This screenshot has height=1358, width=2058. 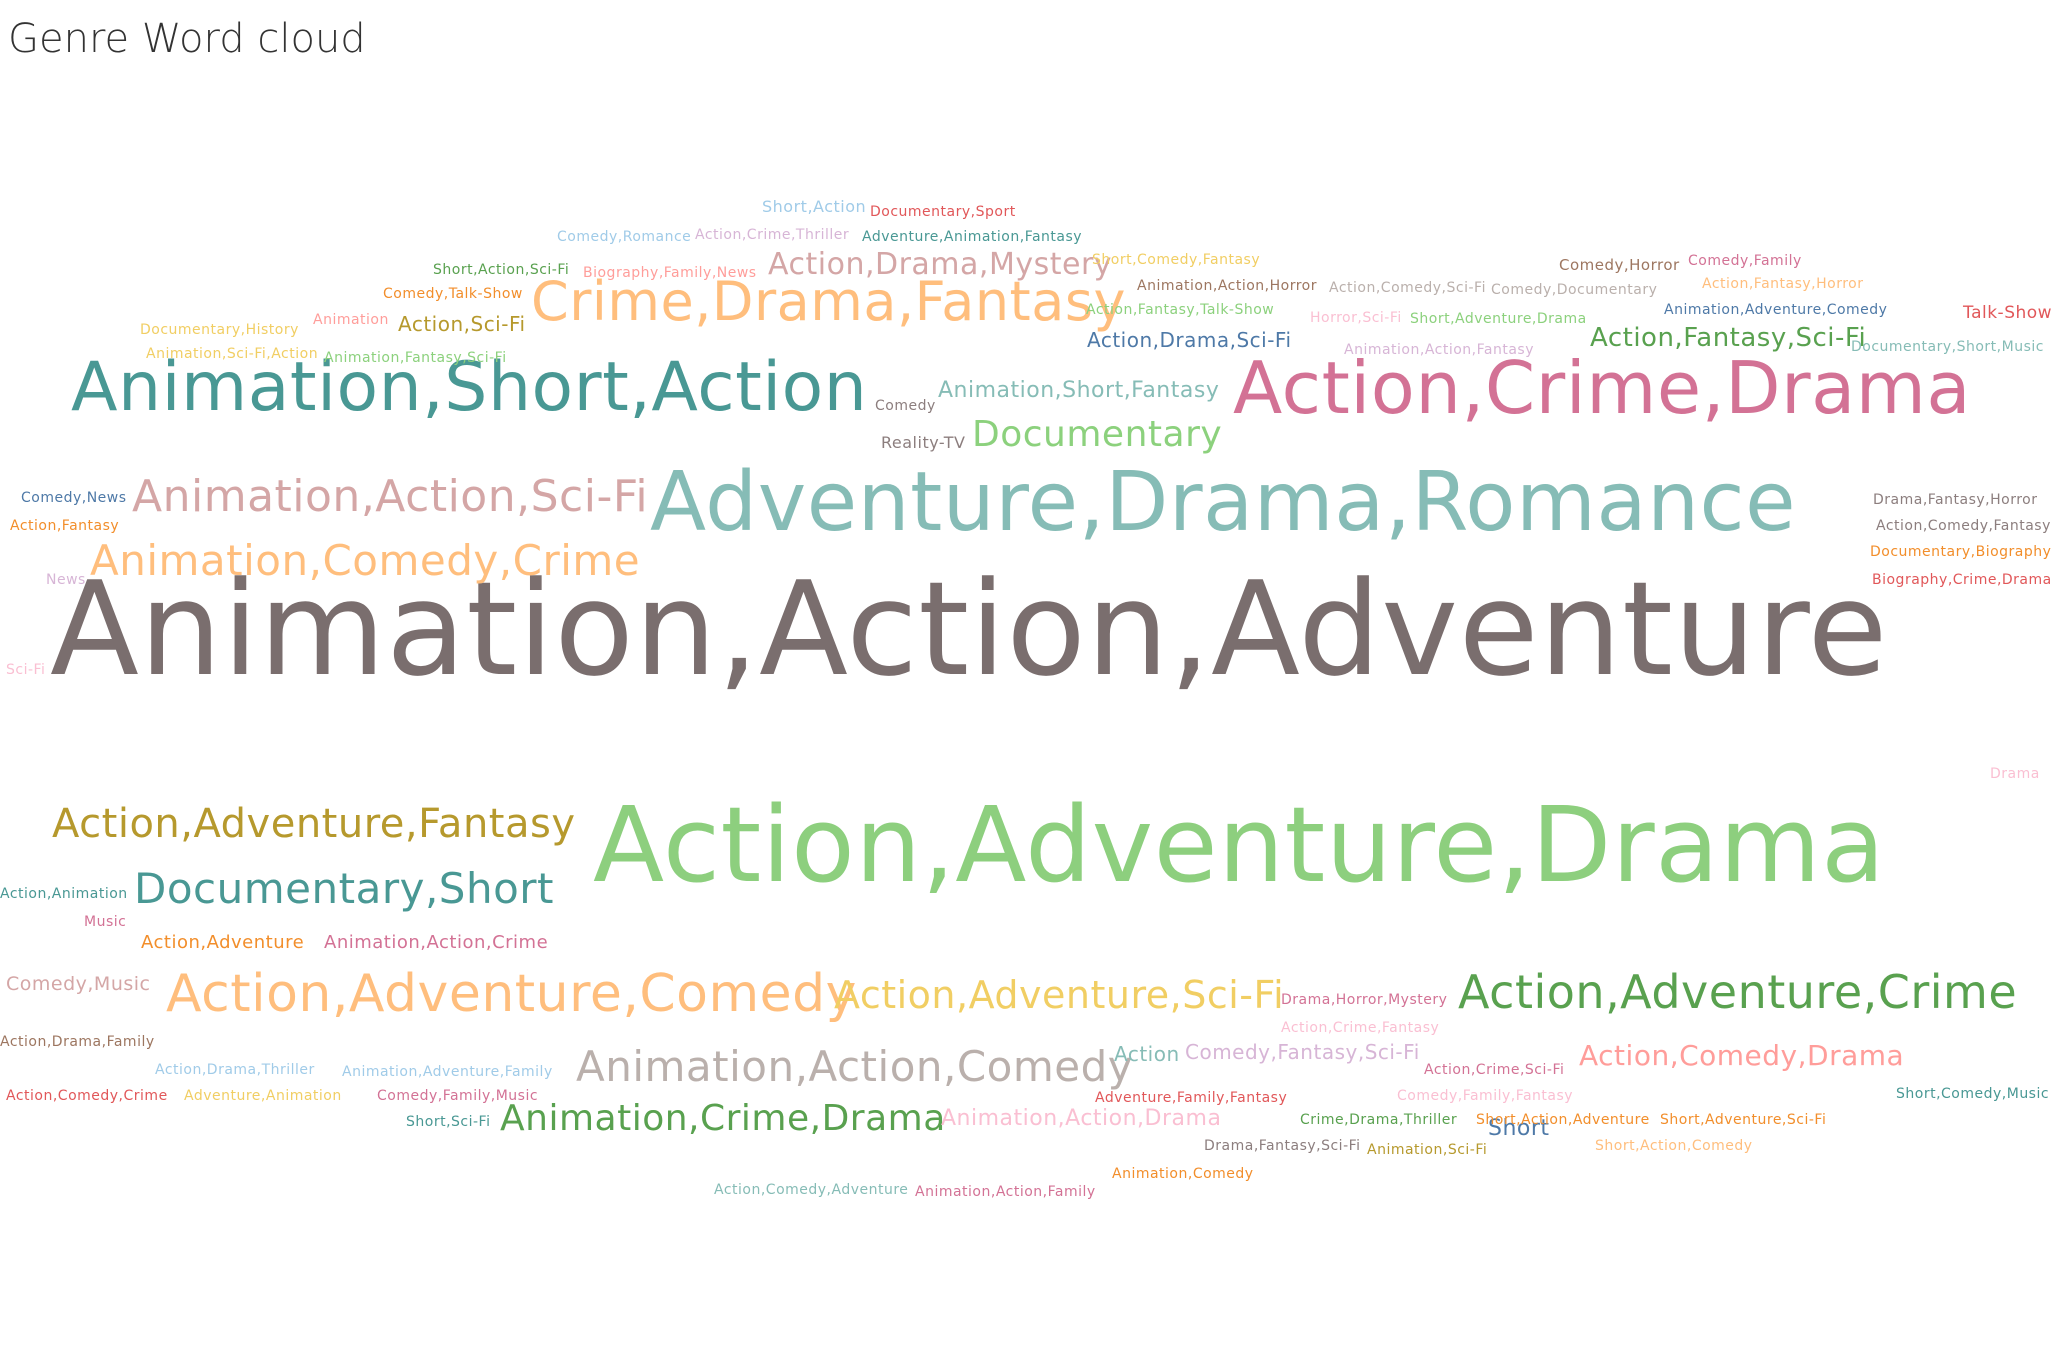 I want to click on word-cloud-term: Action,Comedy,Adventure, so click(x=811, y=1190).